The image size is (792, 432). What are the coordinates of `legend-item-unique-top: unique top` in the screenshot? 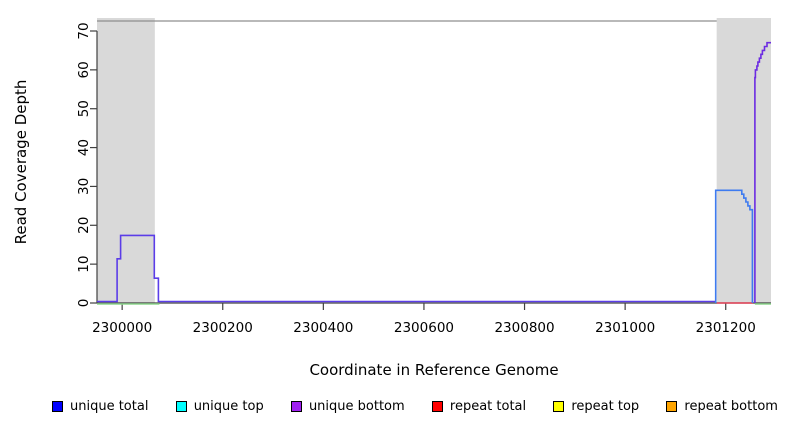 It's located at (219, 406).